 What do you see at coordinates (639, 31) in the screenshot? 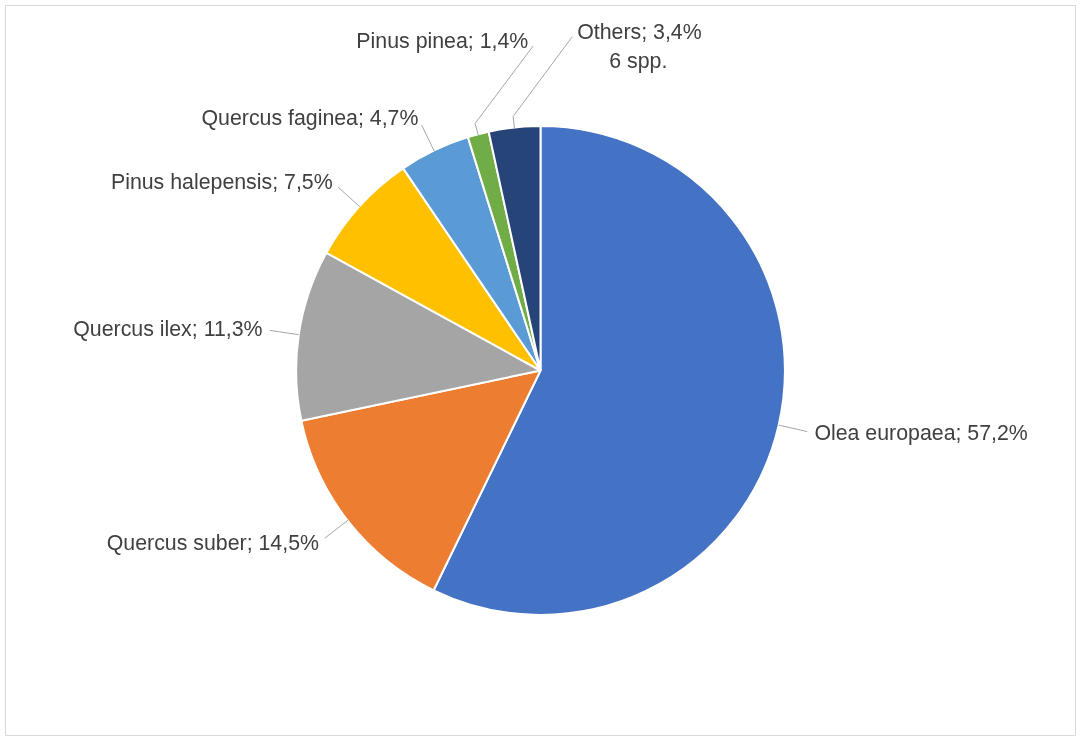
I see `slice-label: Others; 3,4%` at bounding box center [639, 31].